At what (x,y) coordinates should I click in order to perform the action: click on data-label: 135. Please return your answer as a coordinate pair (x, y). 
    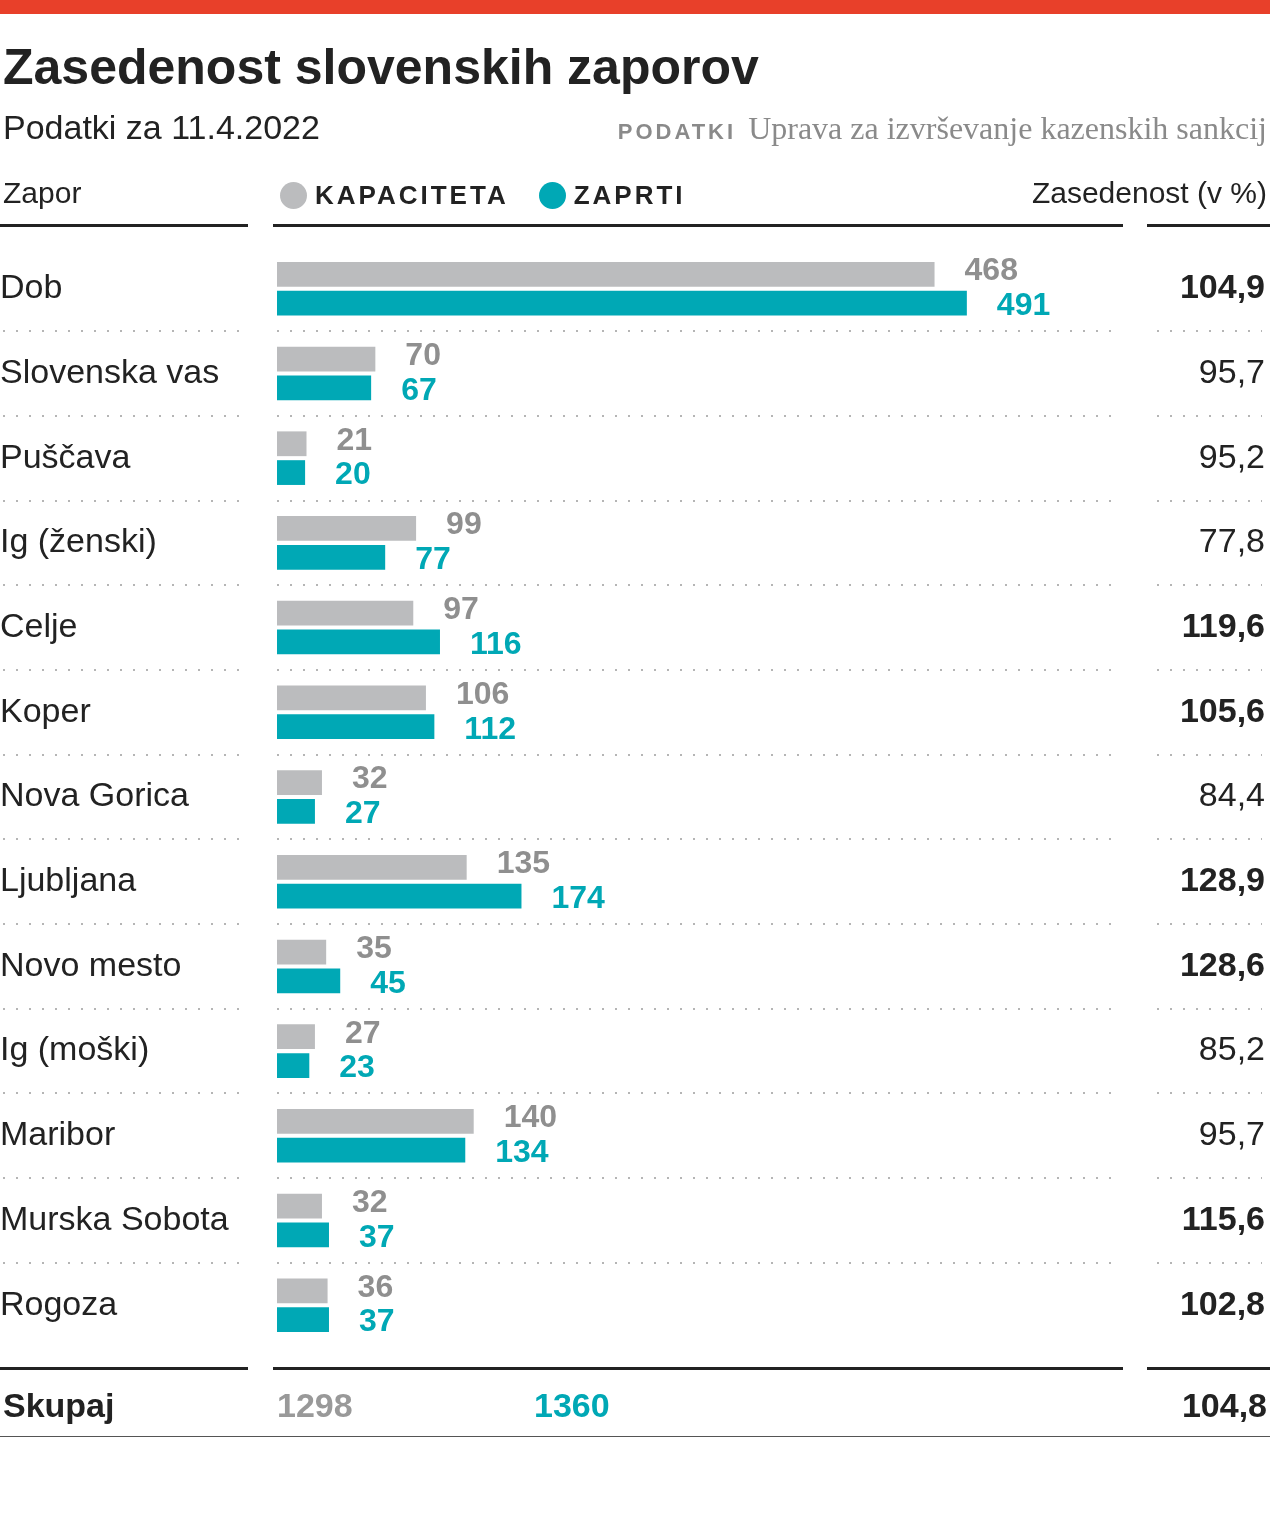
    Looking at the image, I should click on (523, 862).